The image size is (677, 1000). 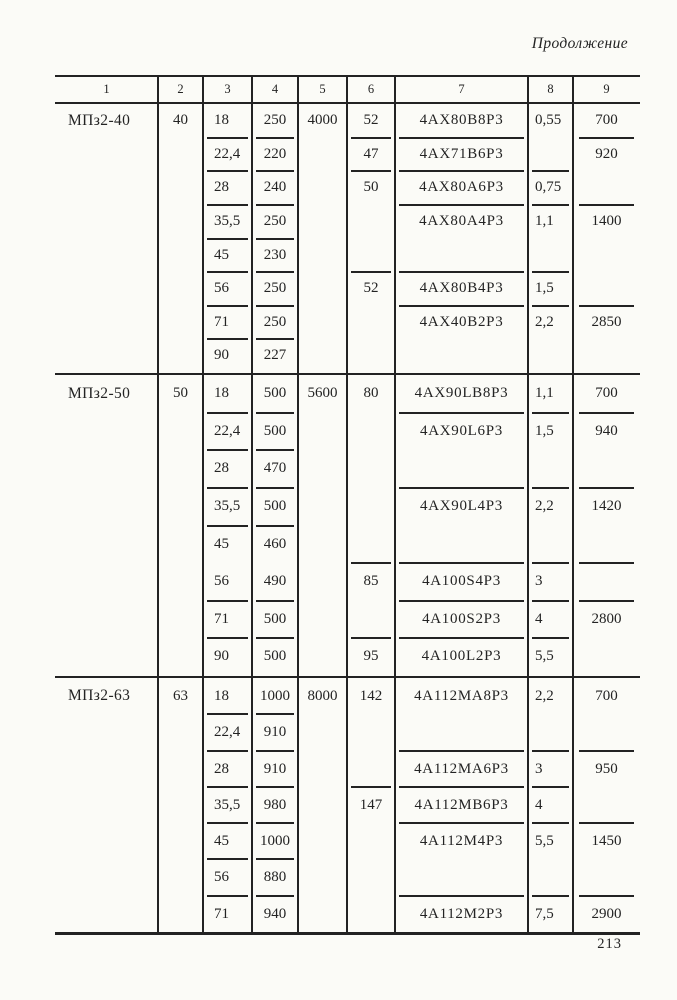 What do you see at coordinates (322, 393) in the screenshot?
I see `table-cell: 5600` at bounding box center [322, 393].